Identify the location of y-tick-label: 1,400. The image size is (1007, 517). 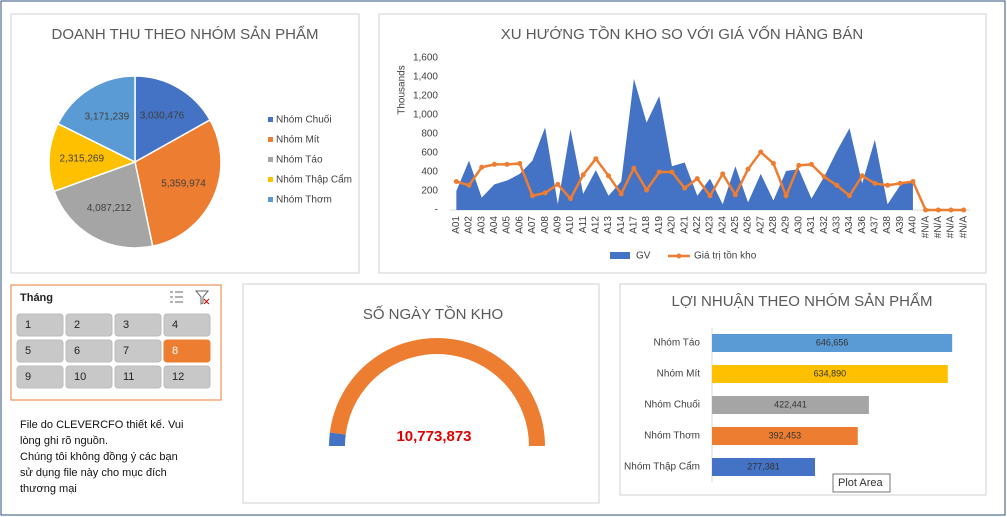
(425, 77).